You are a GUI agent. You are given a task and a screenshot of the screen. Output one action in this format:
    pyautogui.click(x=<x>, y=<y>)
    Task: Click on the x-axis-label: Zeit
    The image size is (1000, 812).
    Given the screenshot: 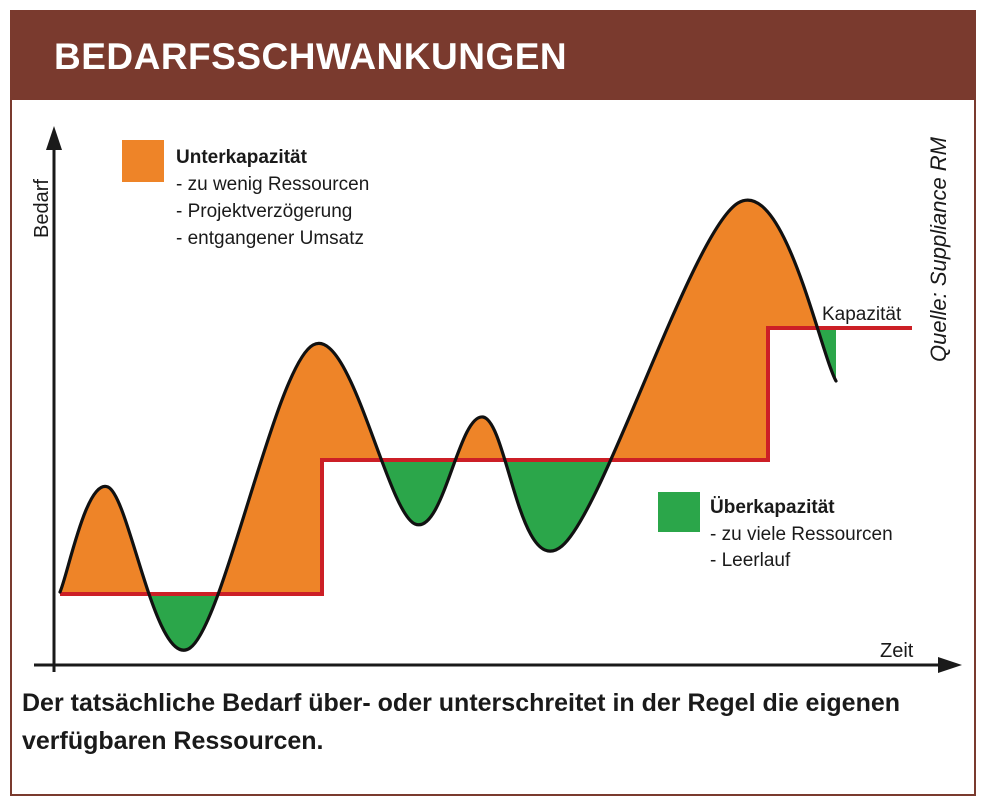 What is the action you would take?
    pyautogui.click(x=897, y=651)
    